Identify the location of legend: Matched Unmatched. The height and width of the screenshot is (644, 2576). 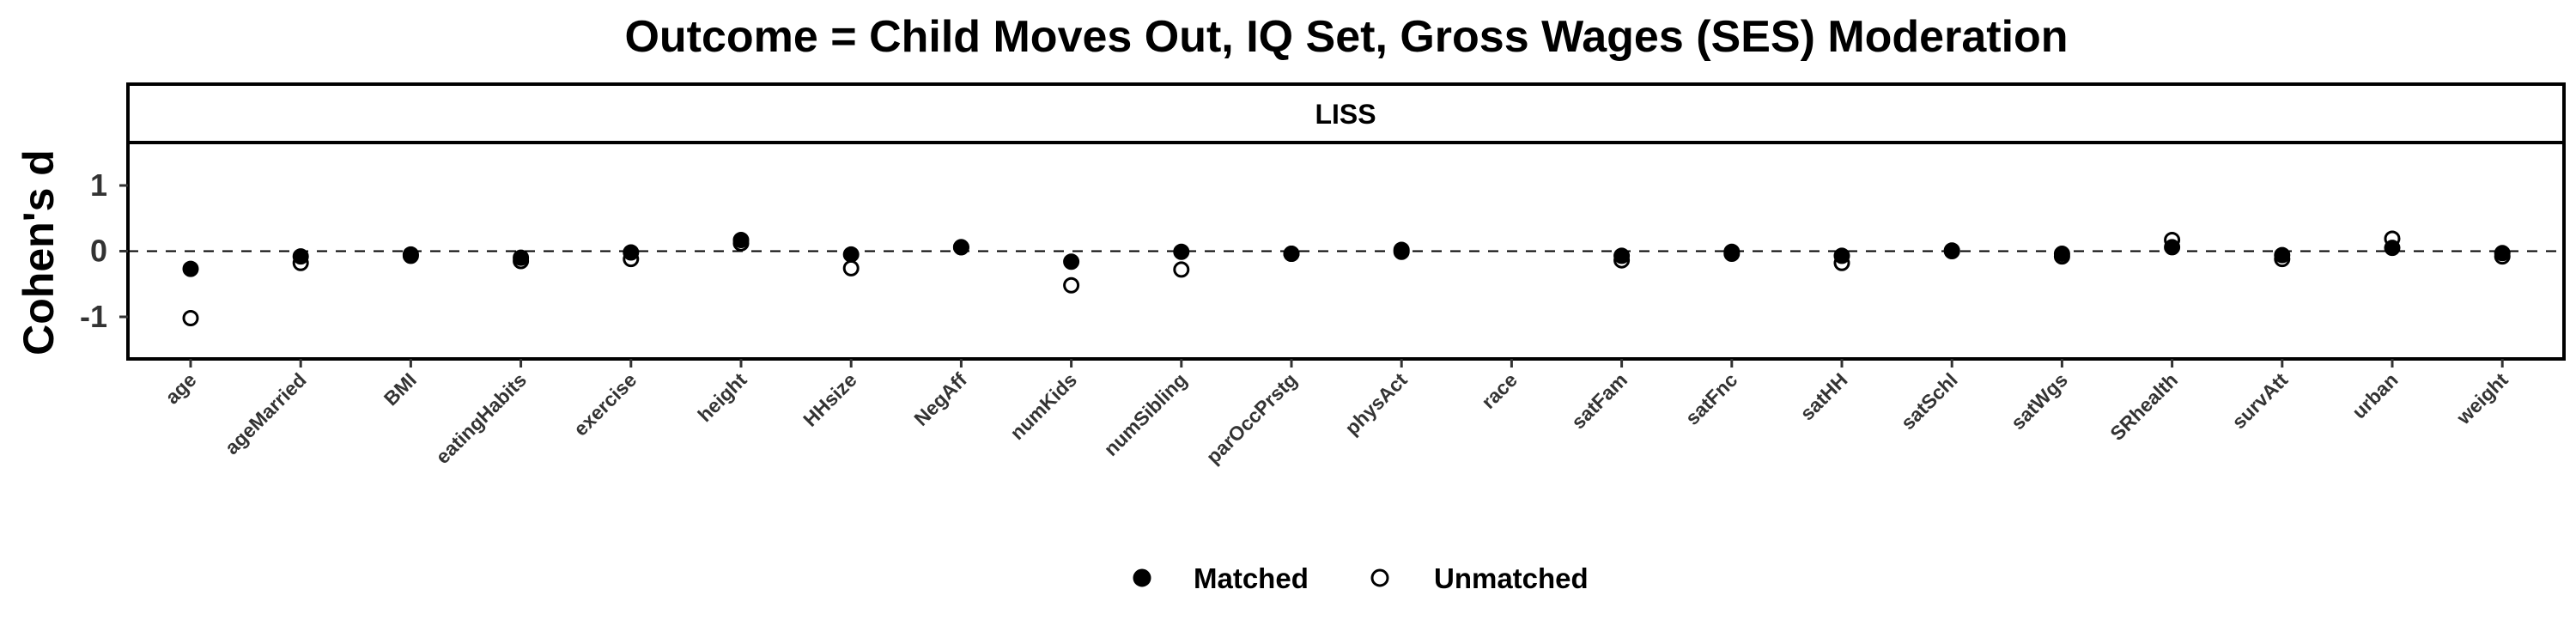
(1361, 578).